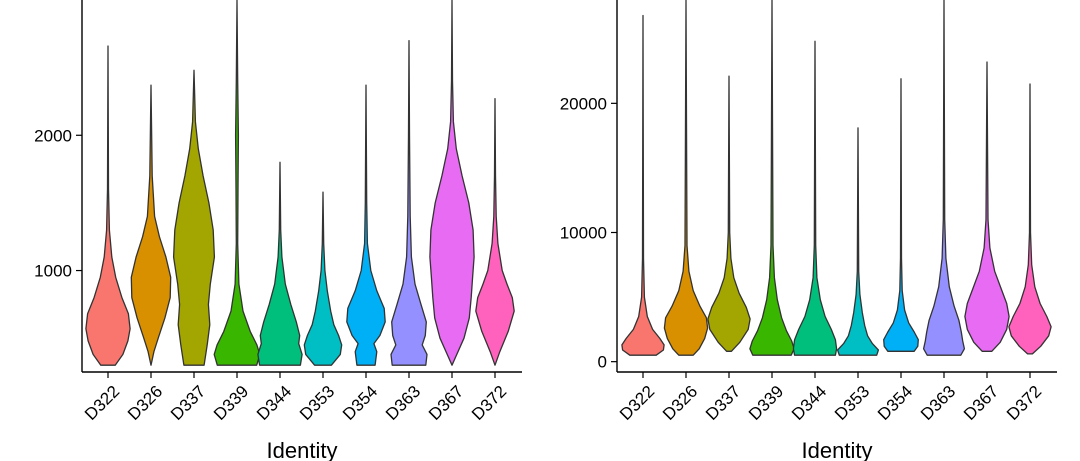 Image resolution: width=1080 pixels, height=461 pixels. I want to click on y-tick-label: 0, so click(602, 362).